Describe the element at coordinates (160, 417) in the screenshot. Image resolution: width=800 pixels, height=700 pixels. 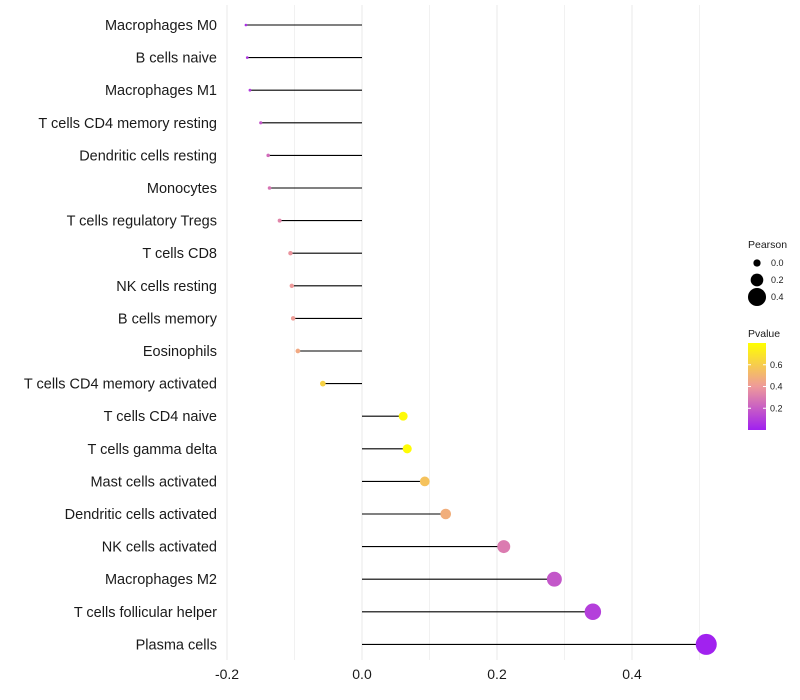
I see `category-label: T cells CD4 naive` at that location.